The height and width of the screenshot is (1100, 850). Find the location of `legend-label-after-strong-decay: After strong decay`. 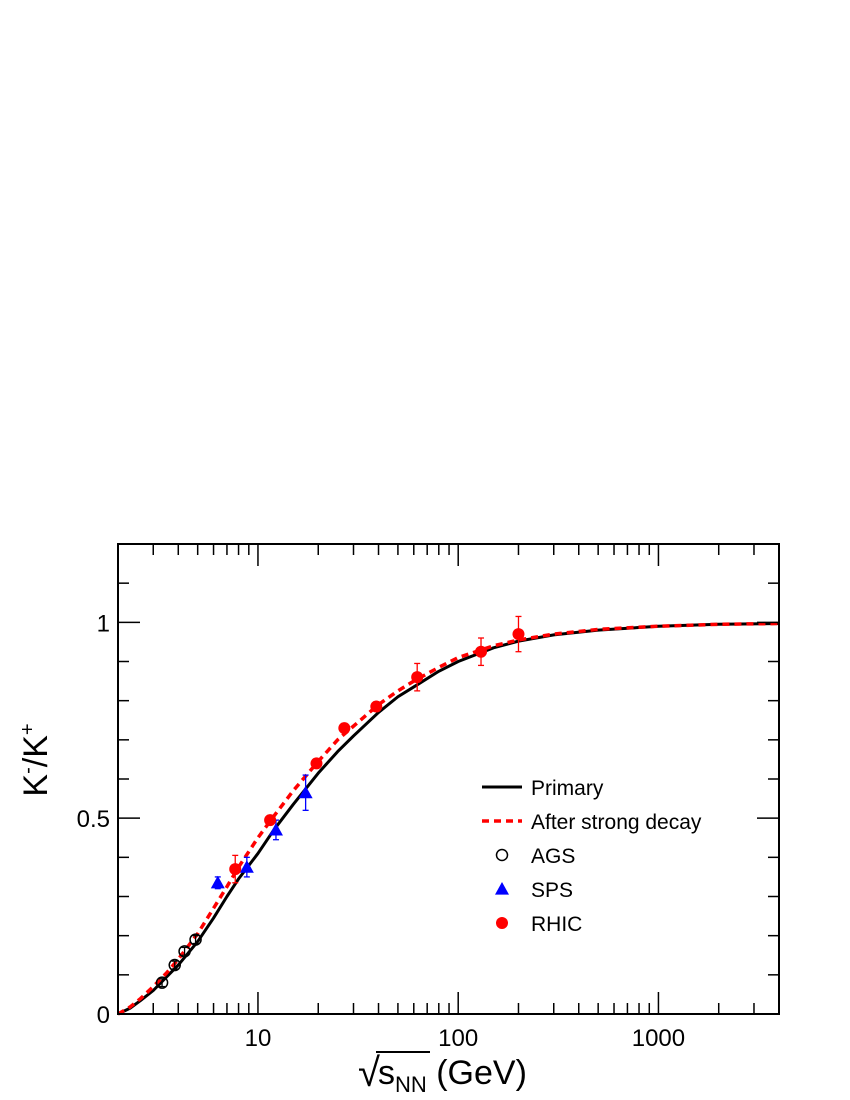

legend-label-after-strong-decay: After strong decay is located at coordinates (616, 822).